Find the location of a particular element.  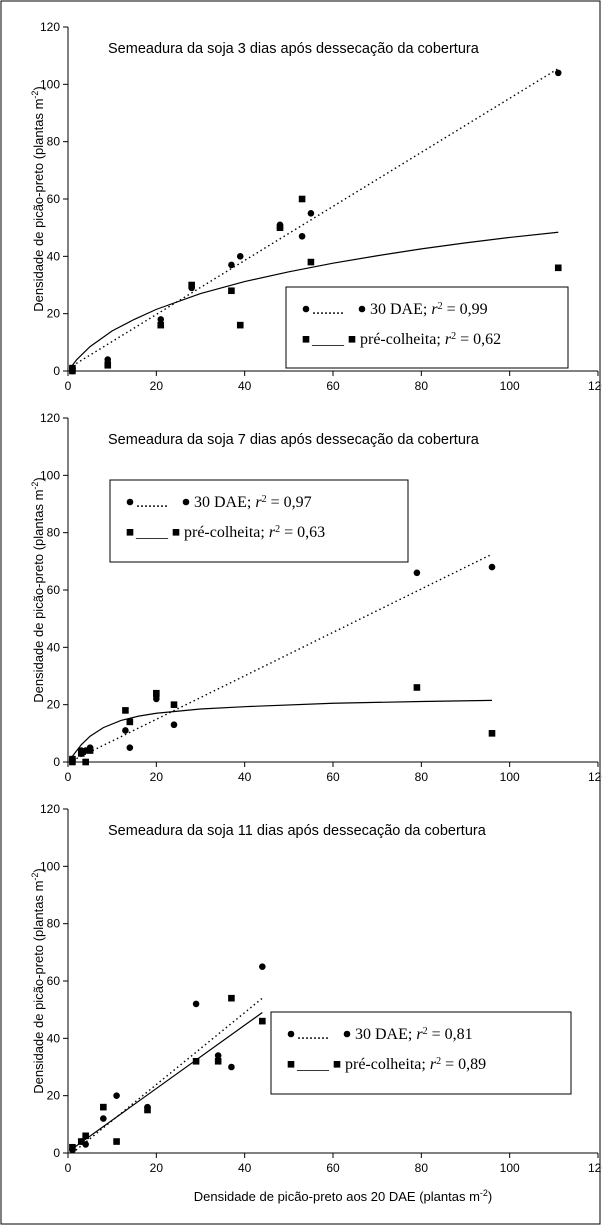

legend-label: pré-colheita; r2 = 0,89 is located at coordinates (415, 1065).